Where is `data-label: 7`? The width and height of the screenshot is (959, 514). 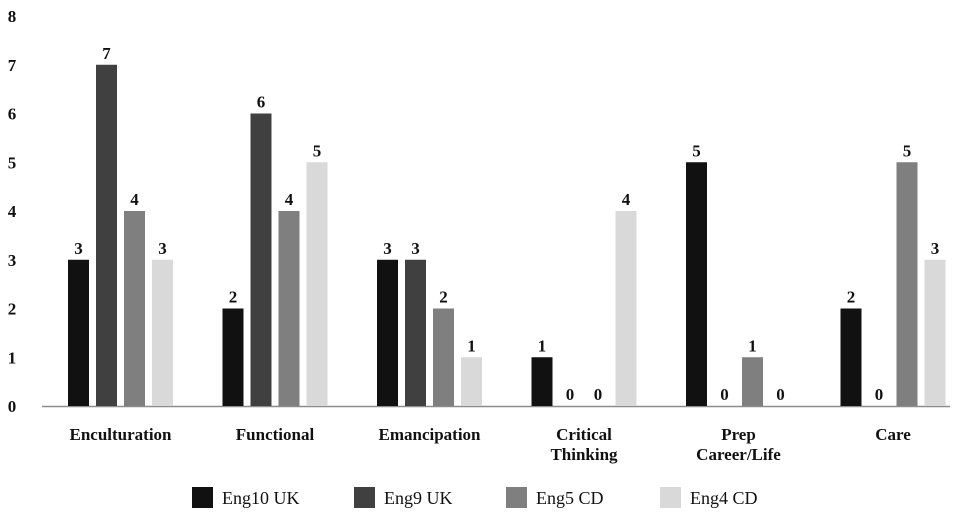 data-label: 7 is located at coordinates (106, 53).